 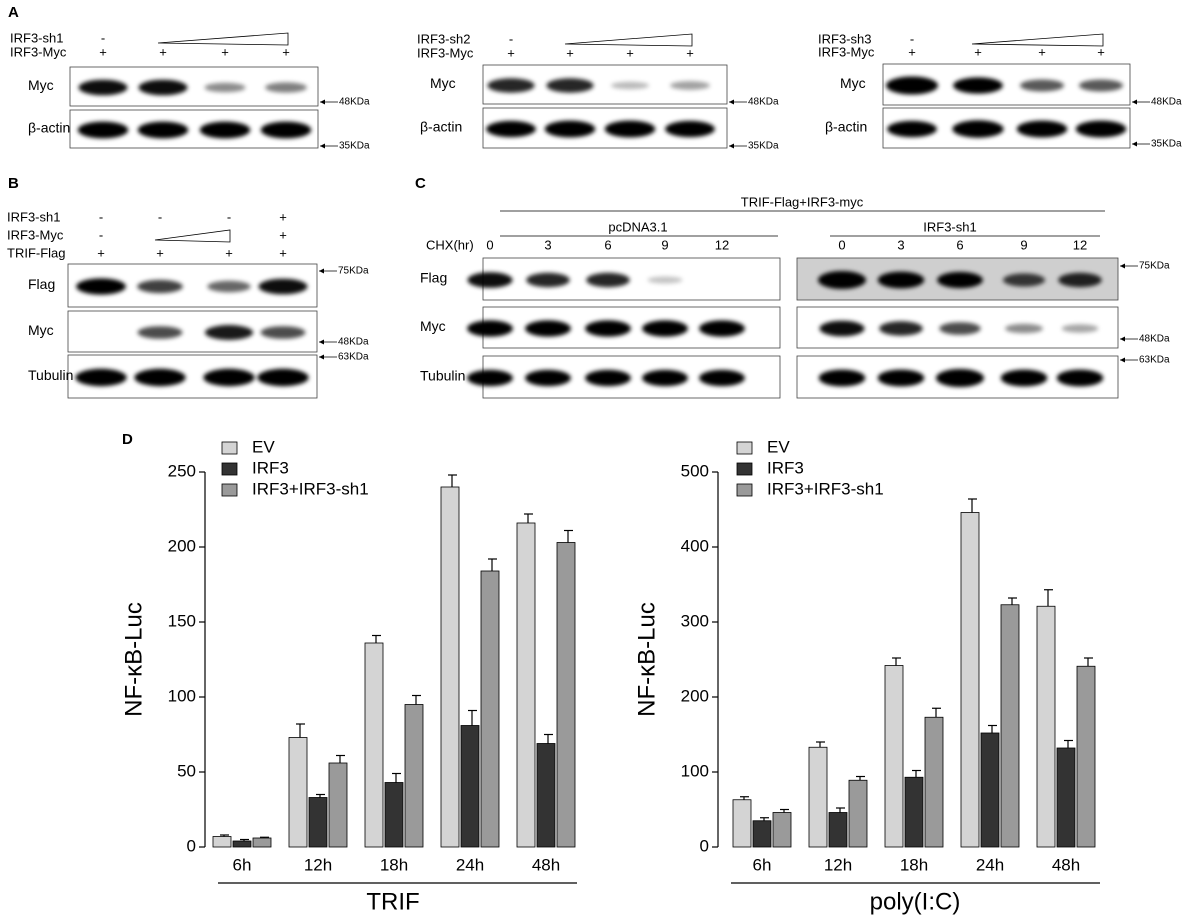 I want to click on legend-label: IRF3, so click(x=270, y=467).